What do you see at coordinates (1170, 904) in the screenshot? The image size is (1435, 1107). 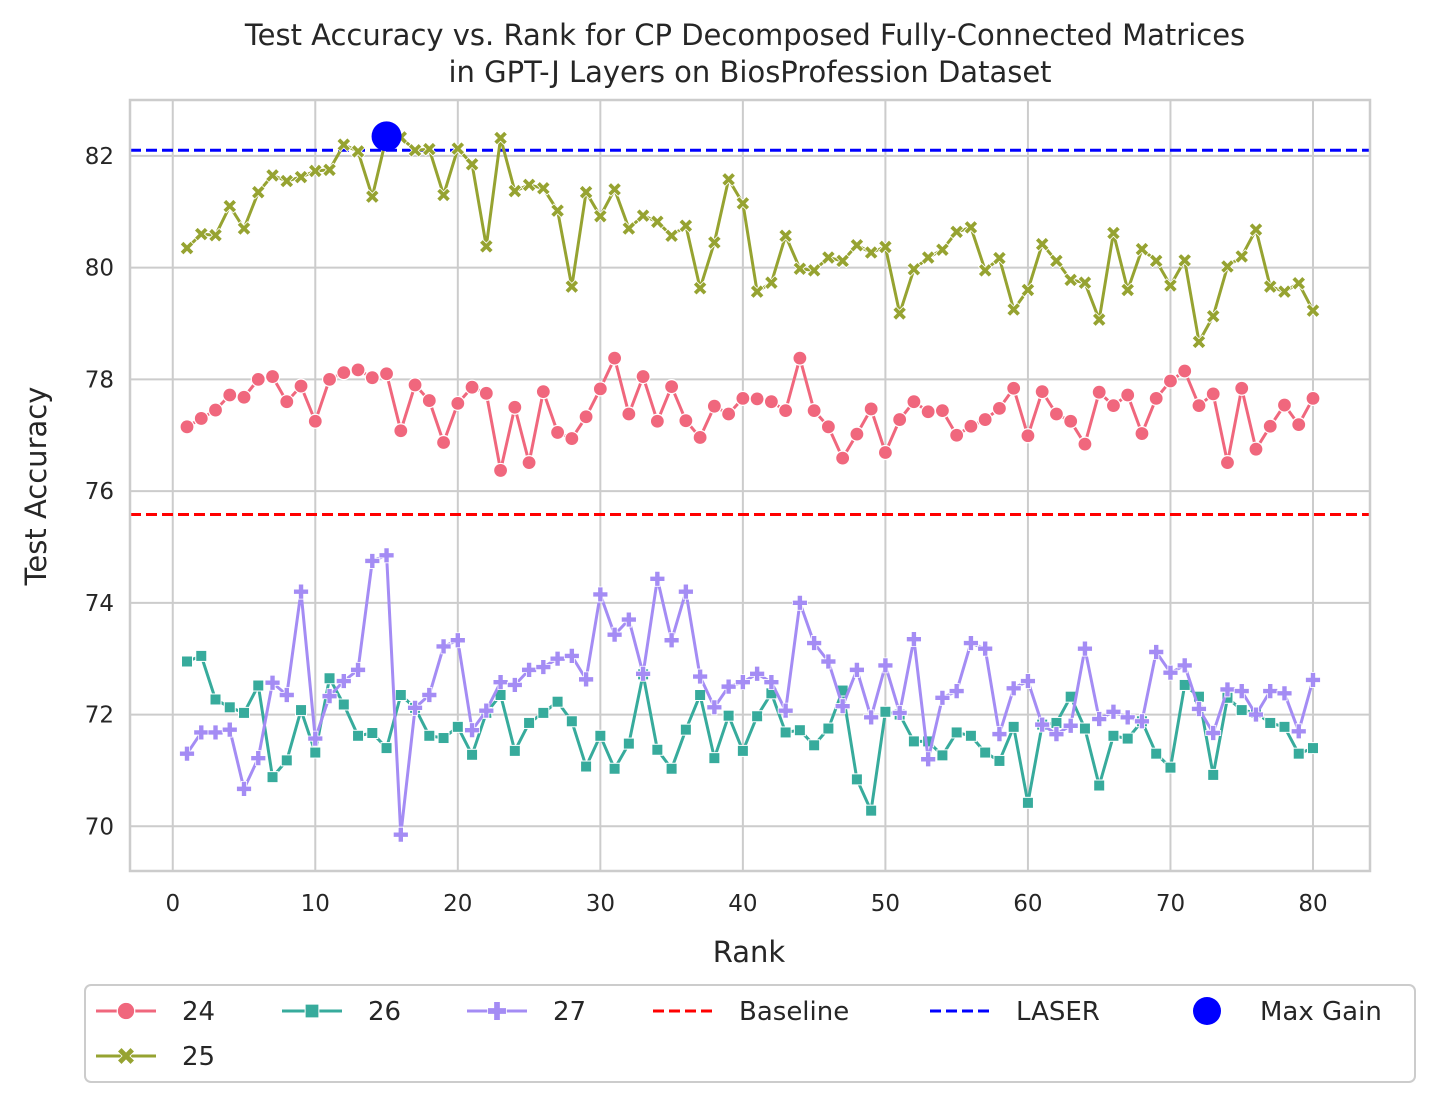 I see `x-tick-label: 70` at bounding box center [1170, 904].